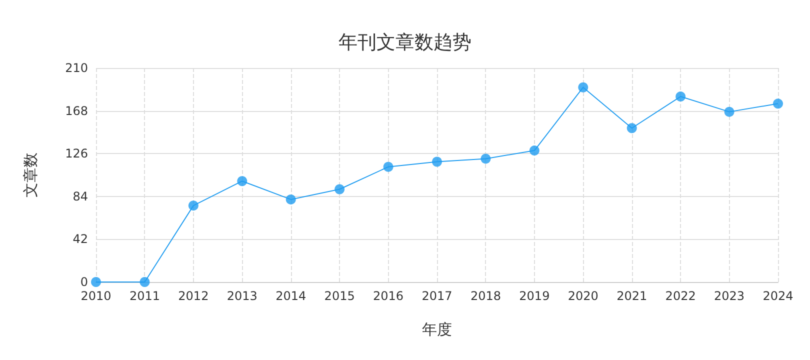 This screenshot has width=810, height=360. What do you see at coordinates (76, 153) in the screenshot?
I see `y-tick-label: 126` at bounding box center [76, 153].